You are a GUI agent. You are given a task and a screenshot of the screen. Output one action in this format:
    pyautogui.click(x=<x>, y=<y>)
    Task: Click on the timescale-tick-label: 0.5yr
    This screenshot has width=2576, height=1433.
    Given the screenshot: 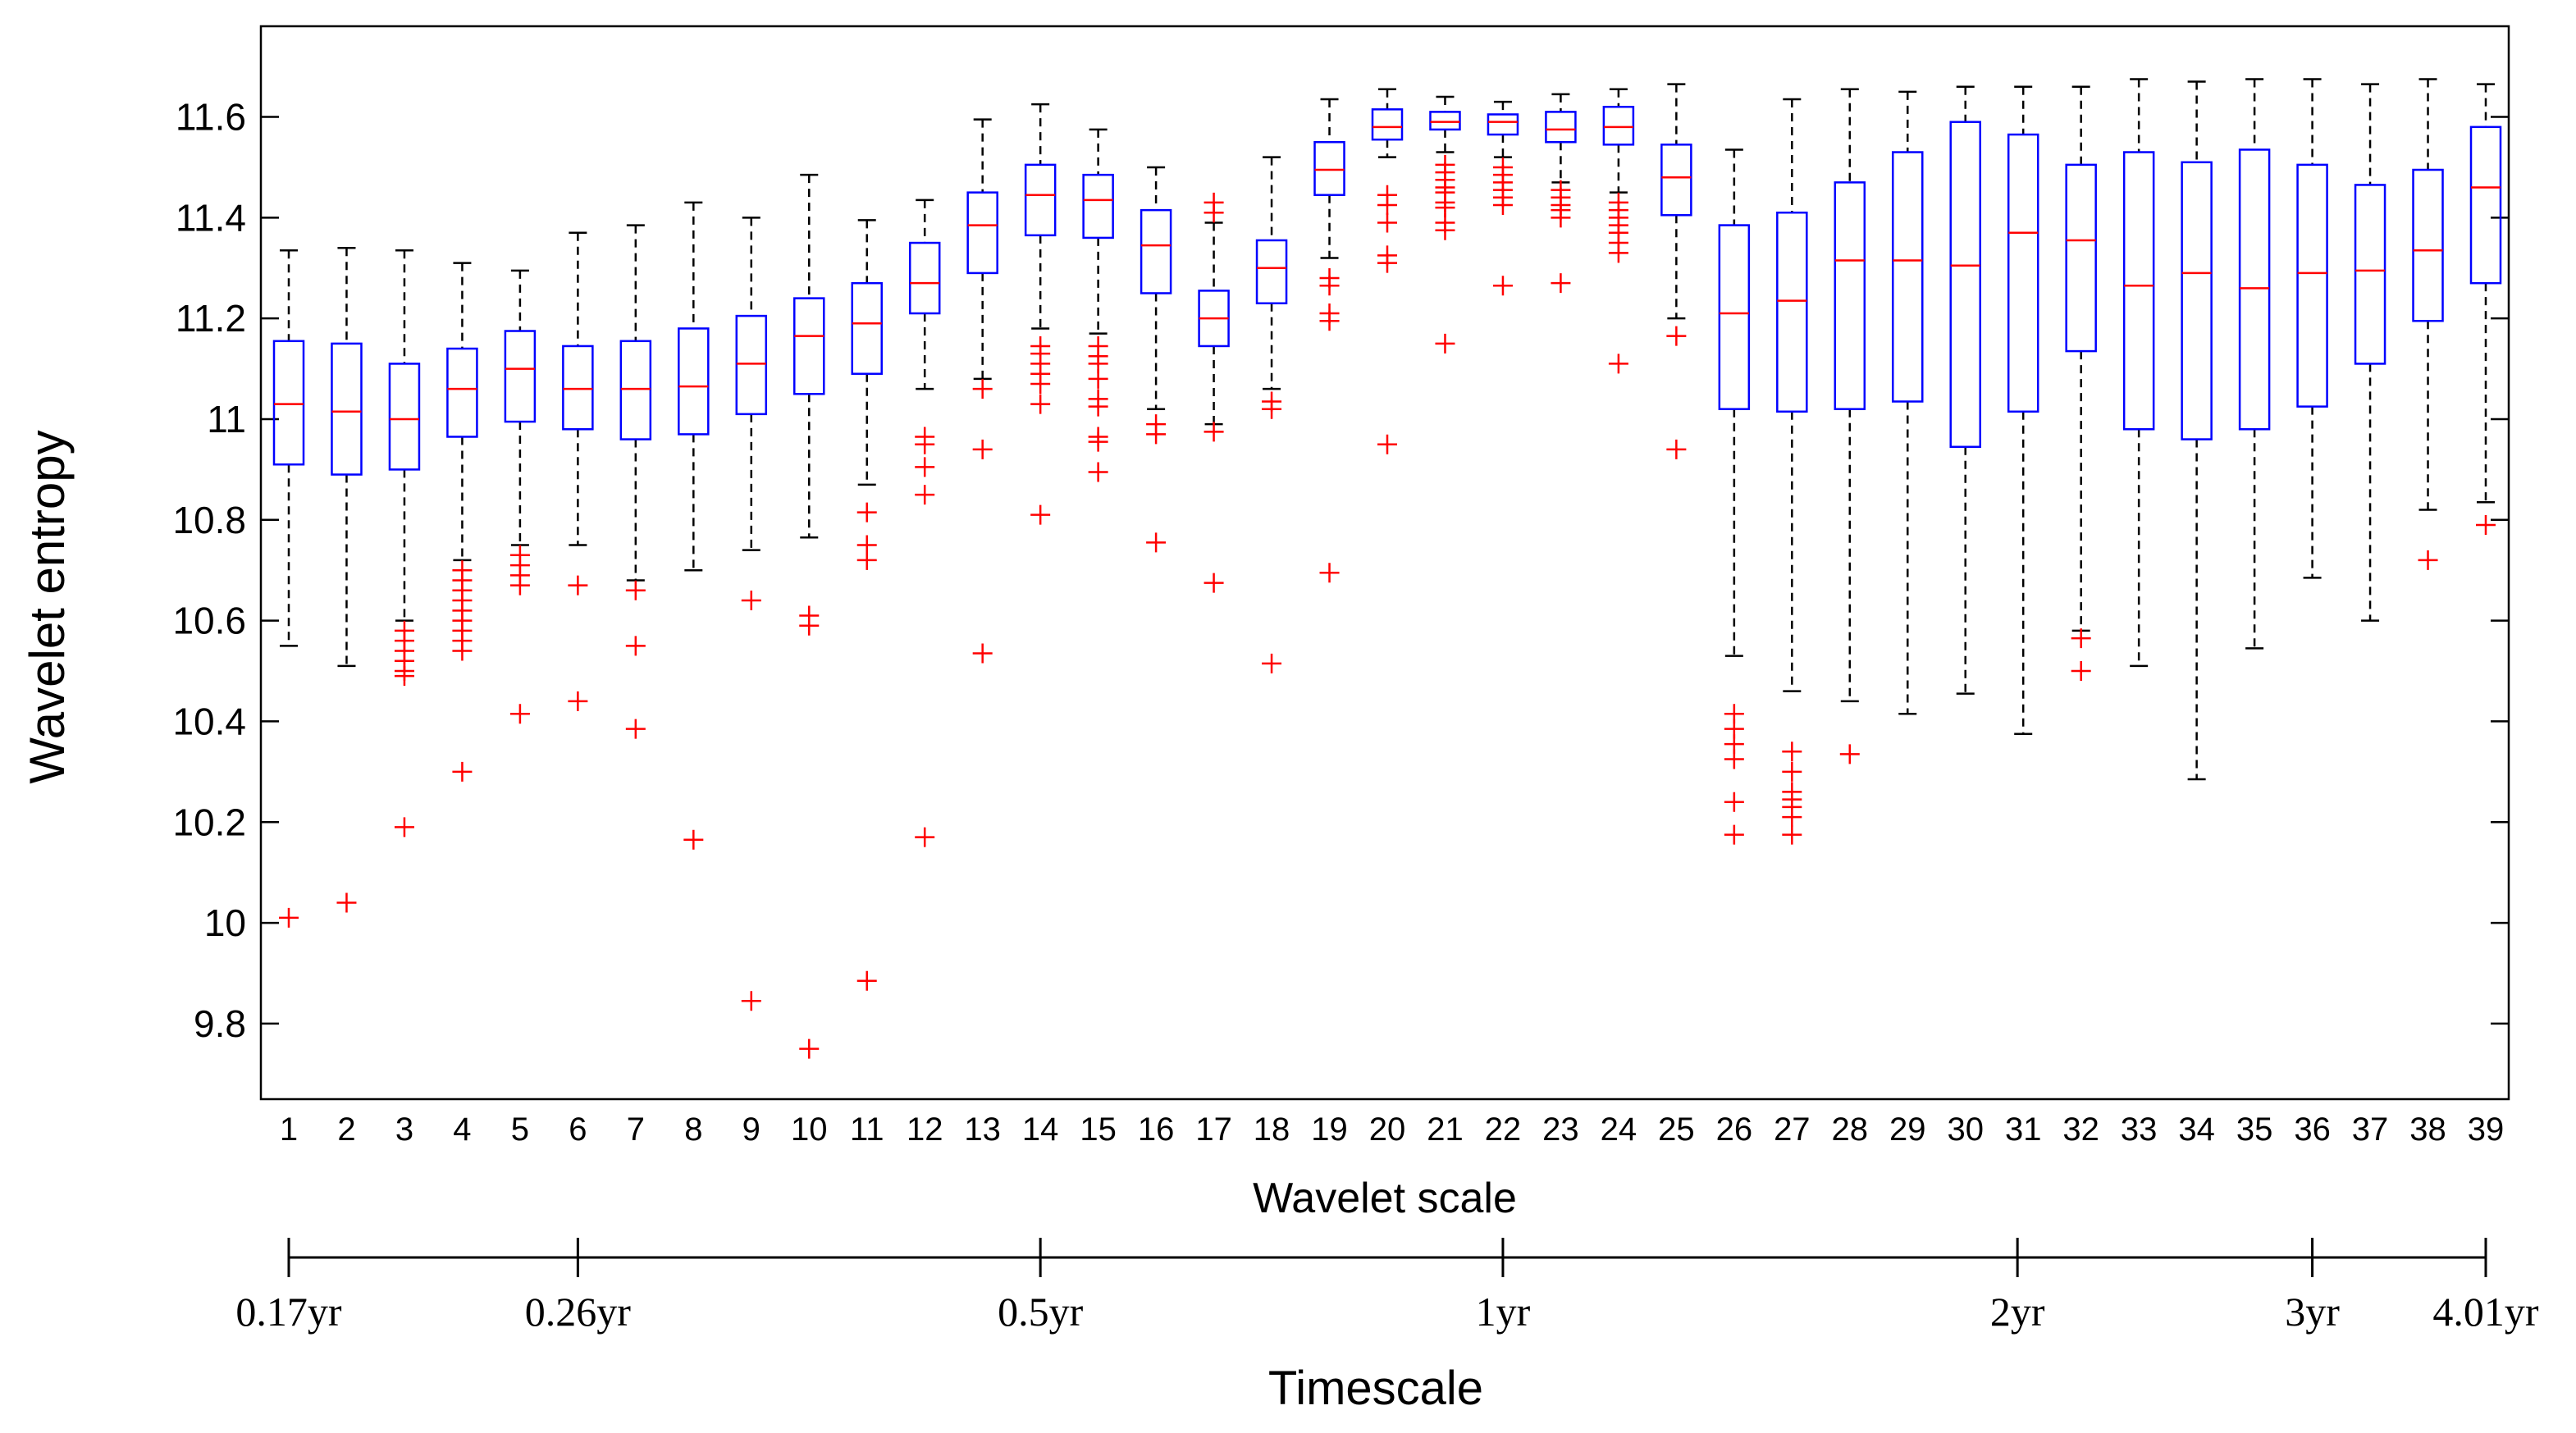 What is the action you would take?
    pyautogui.click(x=1041, y=1312)
    